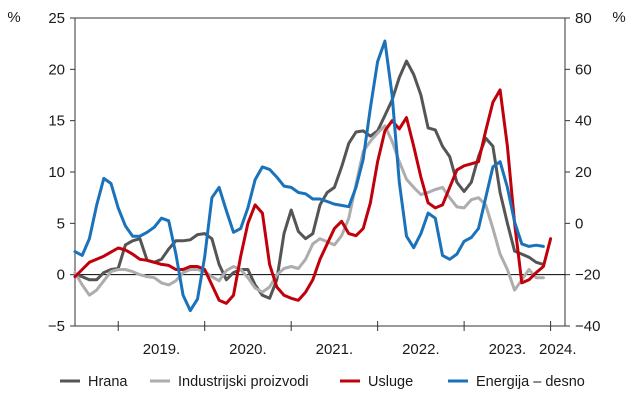  What do you see at coordinates (56, 326) in the screenshot?
I see `left-axis-tick-label: −5` at bounding box center [56, 326].